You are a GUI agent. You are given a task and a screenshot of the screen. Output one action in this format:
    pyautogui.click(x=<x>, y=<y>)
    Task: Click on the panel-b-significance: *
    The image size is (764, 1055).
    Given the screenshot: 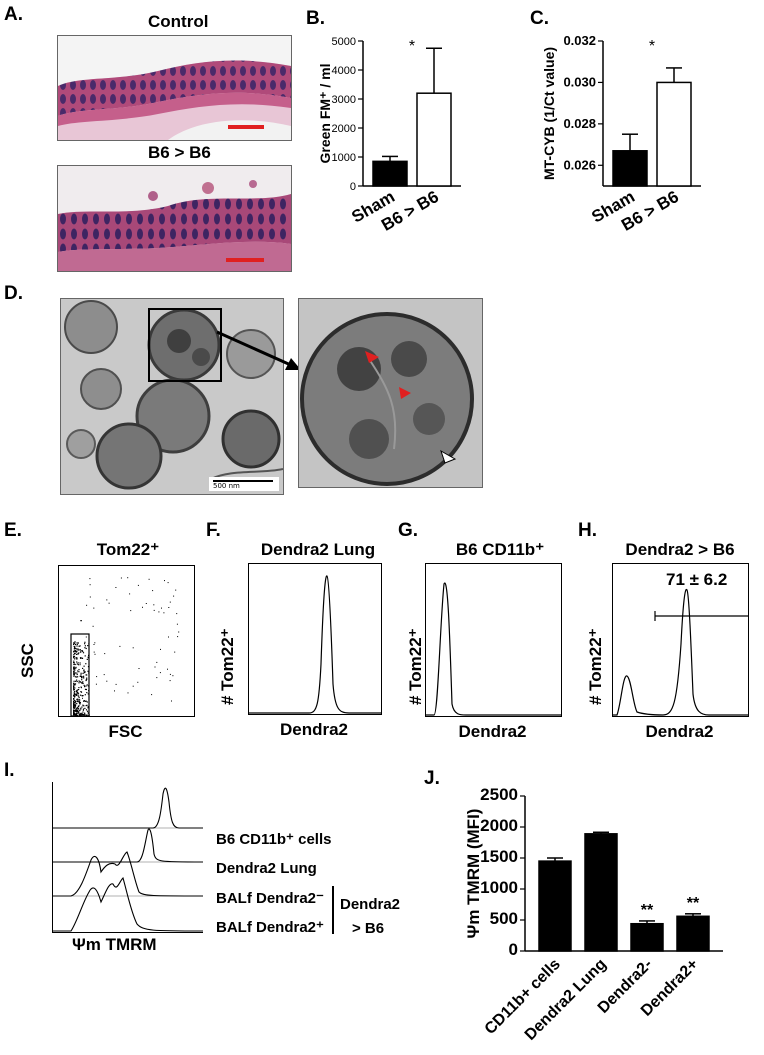 What is the action you would take?
    pyautogui.click(x=412, y=46)
    